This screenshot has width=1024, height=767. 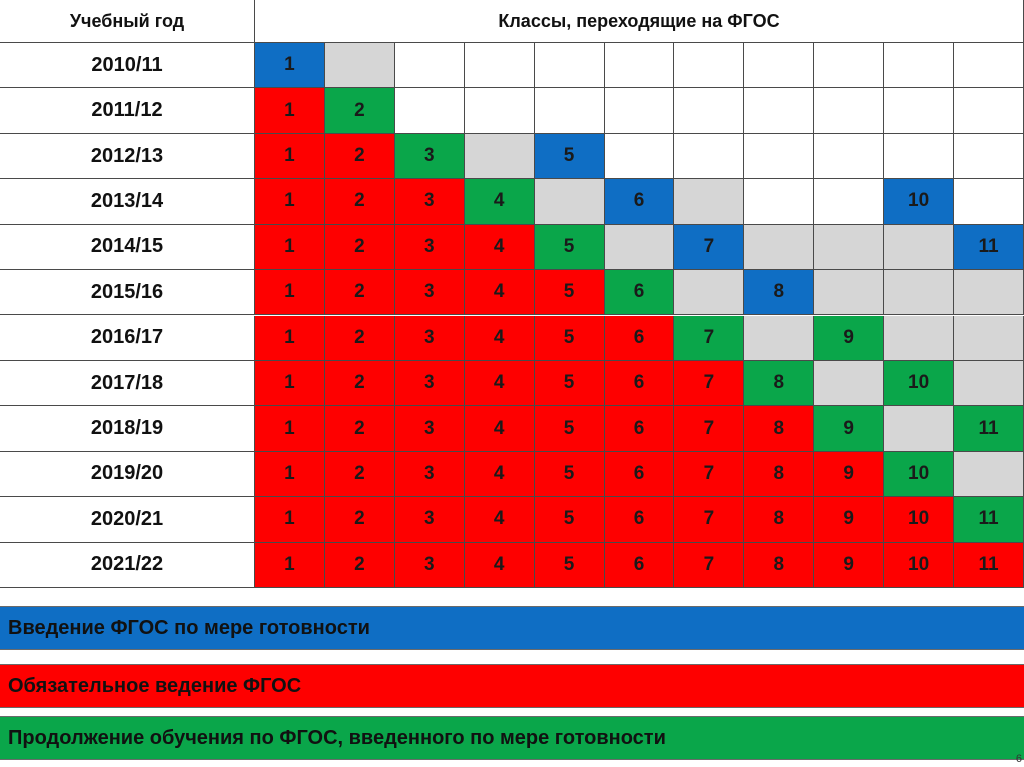 I want to click on header-classes-label: Классы, переходящие на ФГОС, so click(x=639, y=21).